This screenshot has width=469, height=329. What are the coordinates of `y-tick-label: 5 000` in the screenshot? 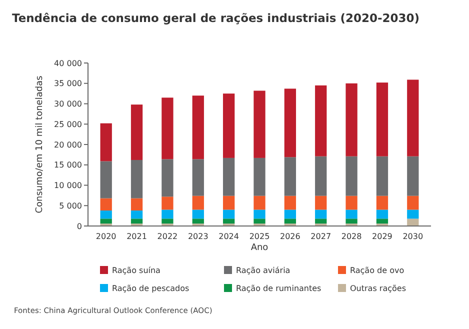 It's located at (70, 205).